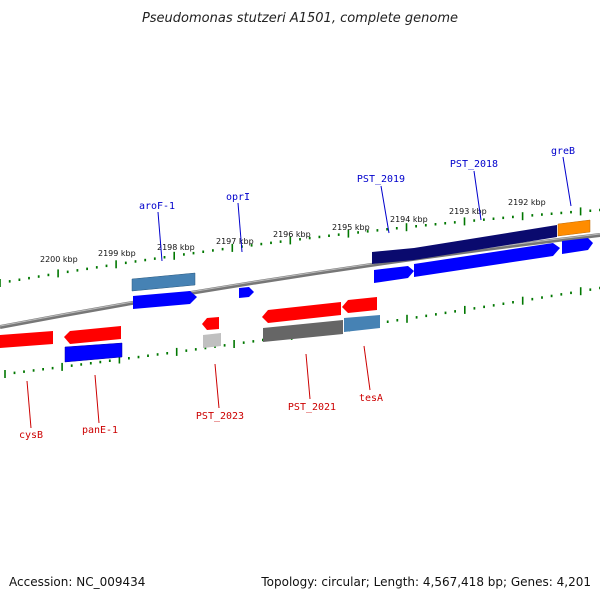 Image resolution: width=600 pixels, height=600 pixels. I want to click on cds-PST_2019, so click(394, 274).